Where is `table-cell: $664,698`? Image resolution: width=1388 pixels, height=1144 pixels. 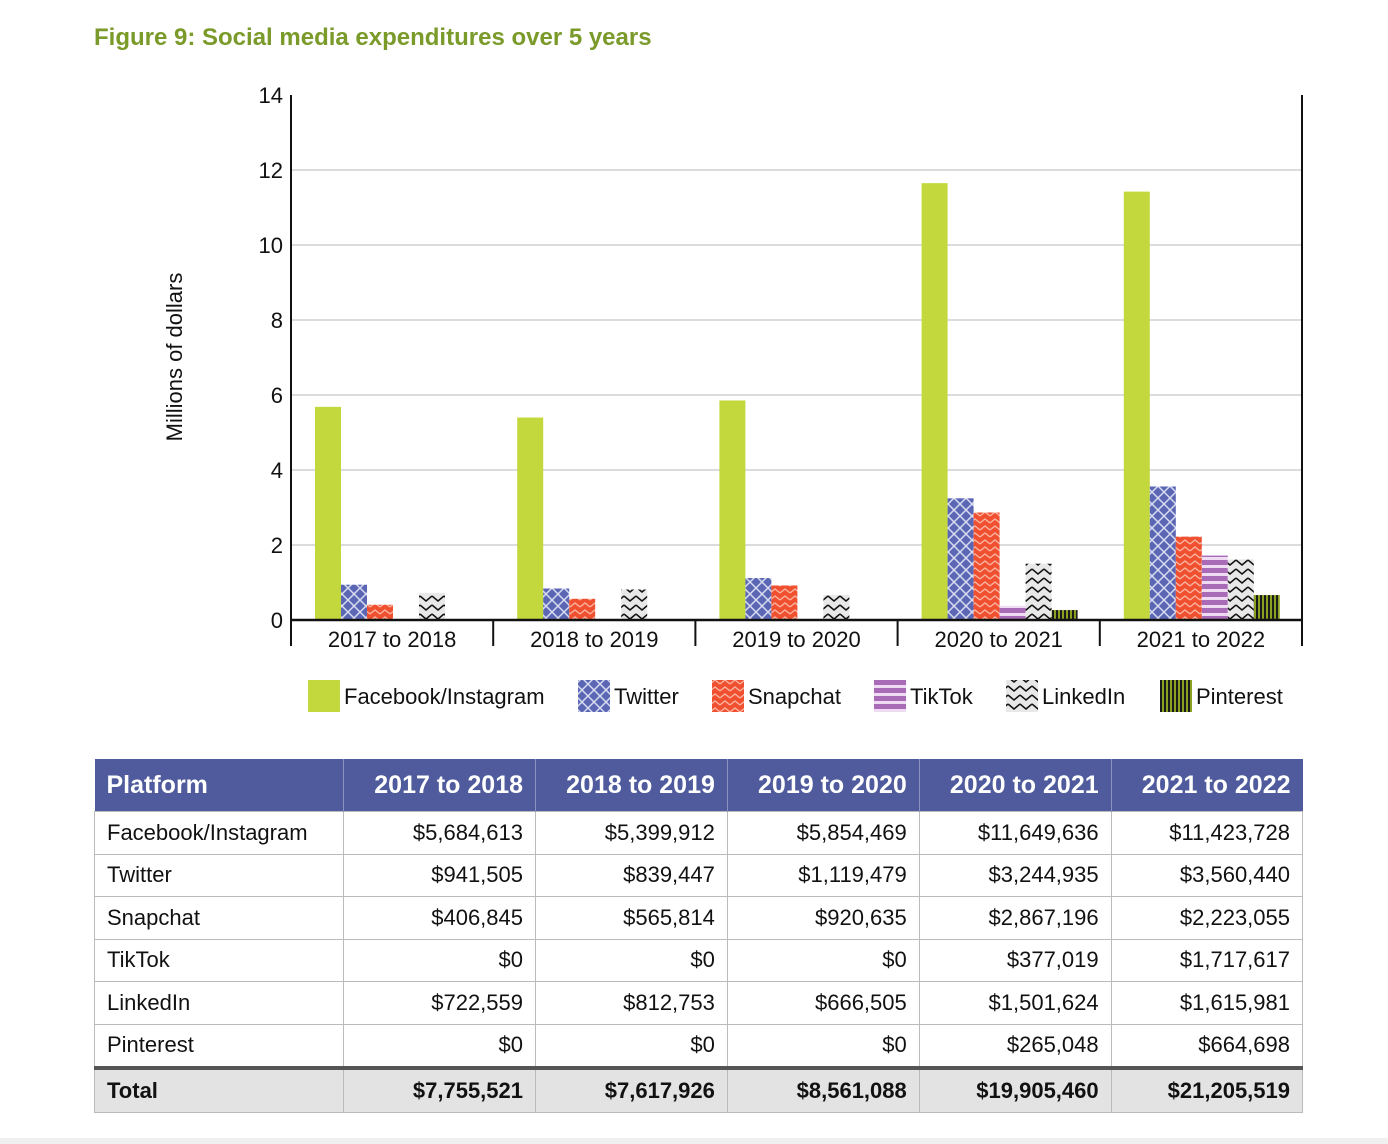 table-cell: $664,698 is located at coordinates (1207, 1046).